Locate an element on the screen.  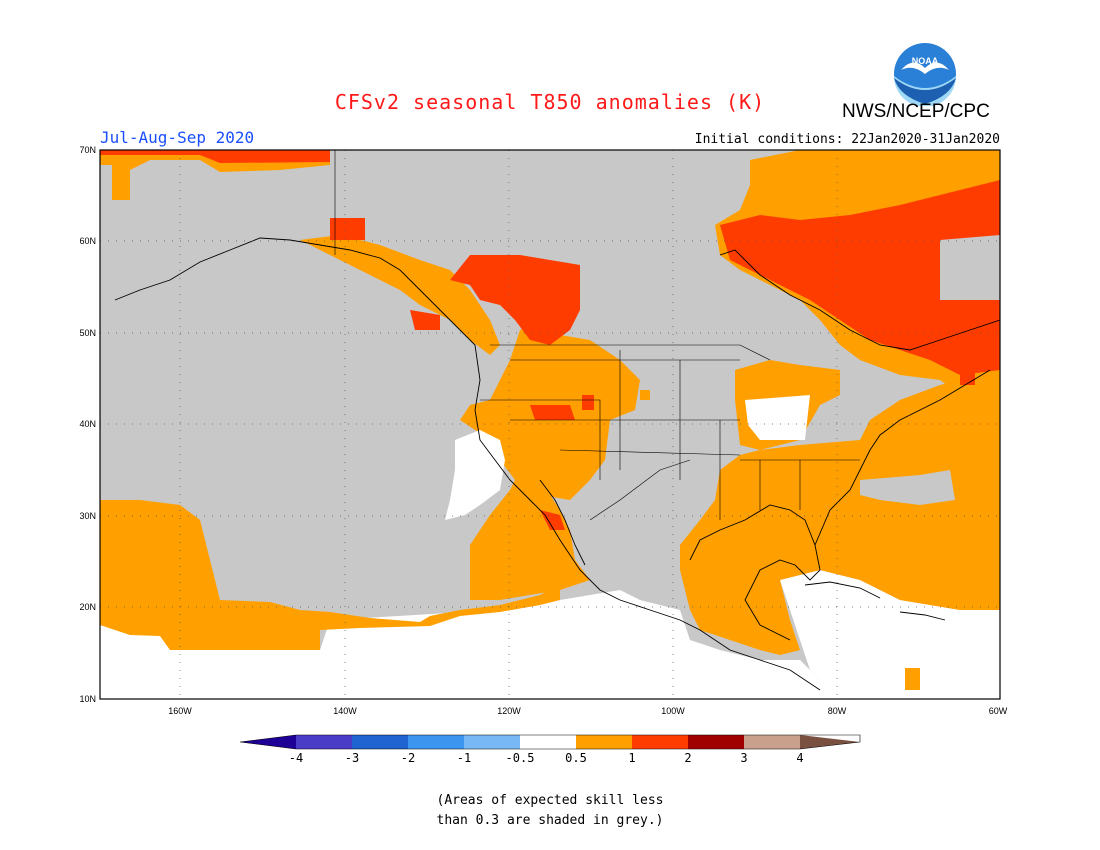
lon-tick-140w: 140W is located at coordinates (345, 711).